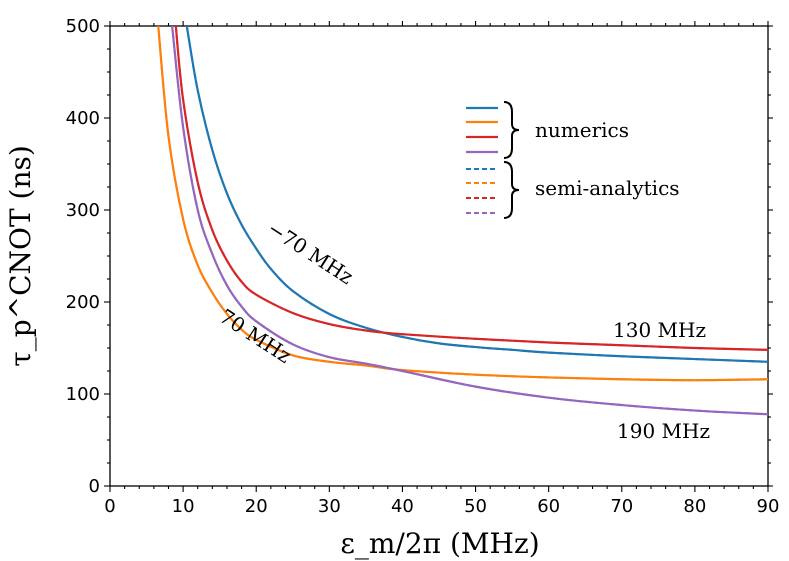  What do you see at coordinates (310, 252) in the screenshot?
I see `annotation-minus-70-mhz: −70 MHz` at bounding box center [310, 252].